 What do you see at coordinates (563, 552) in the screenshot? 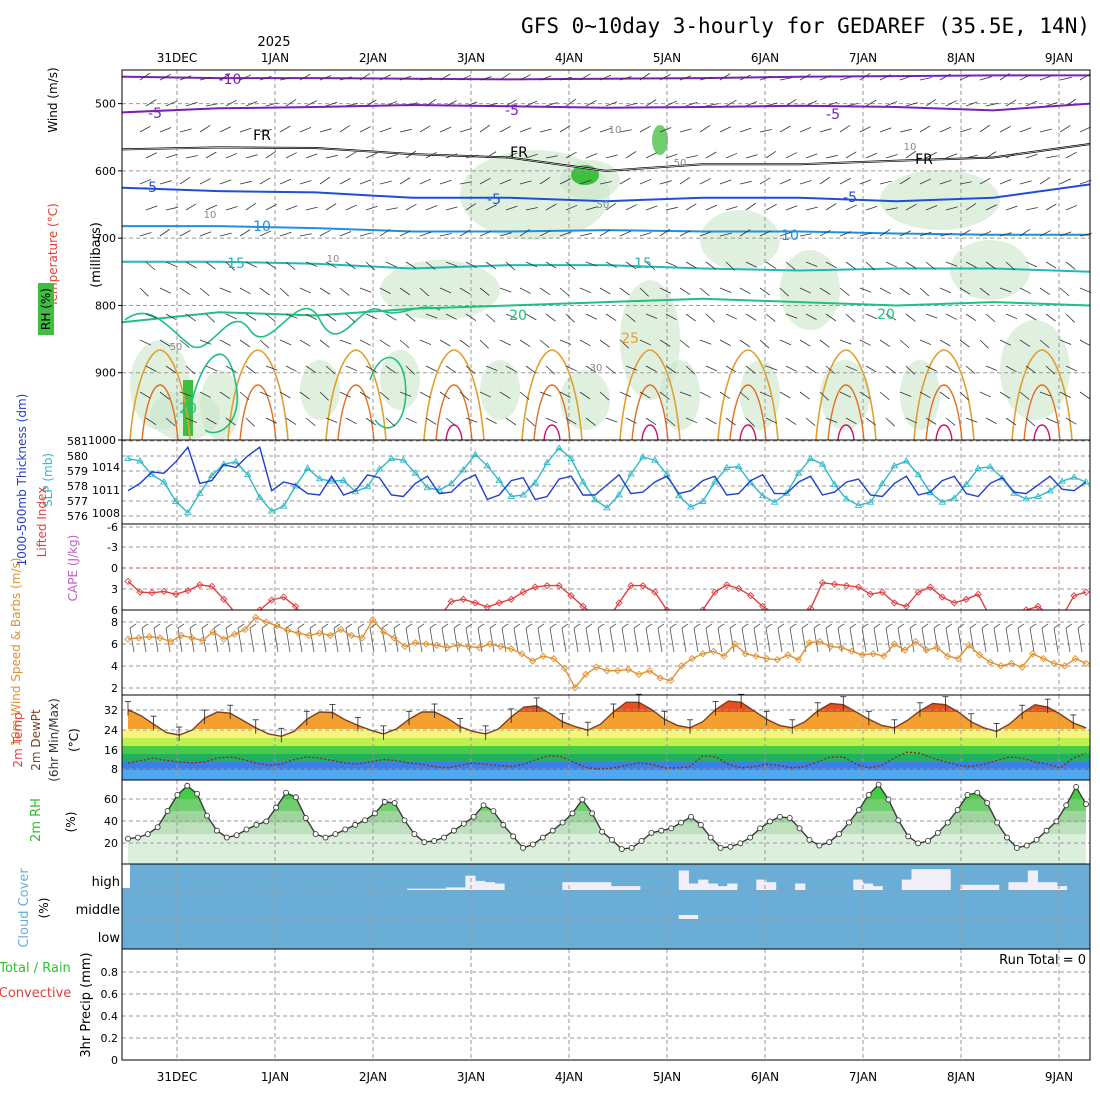
I see `lifted-index-panel: -6 -3 0 3 6 Lifted Index CAPE (J/kg)` at bounding box center [563, 552].